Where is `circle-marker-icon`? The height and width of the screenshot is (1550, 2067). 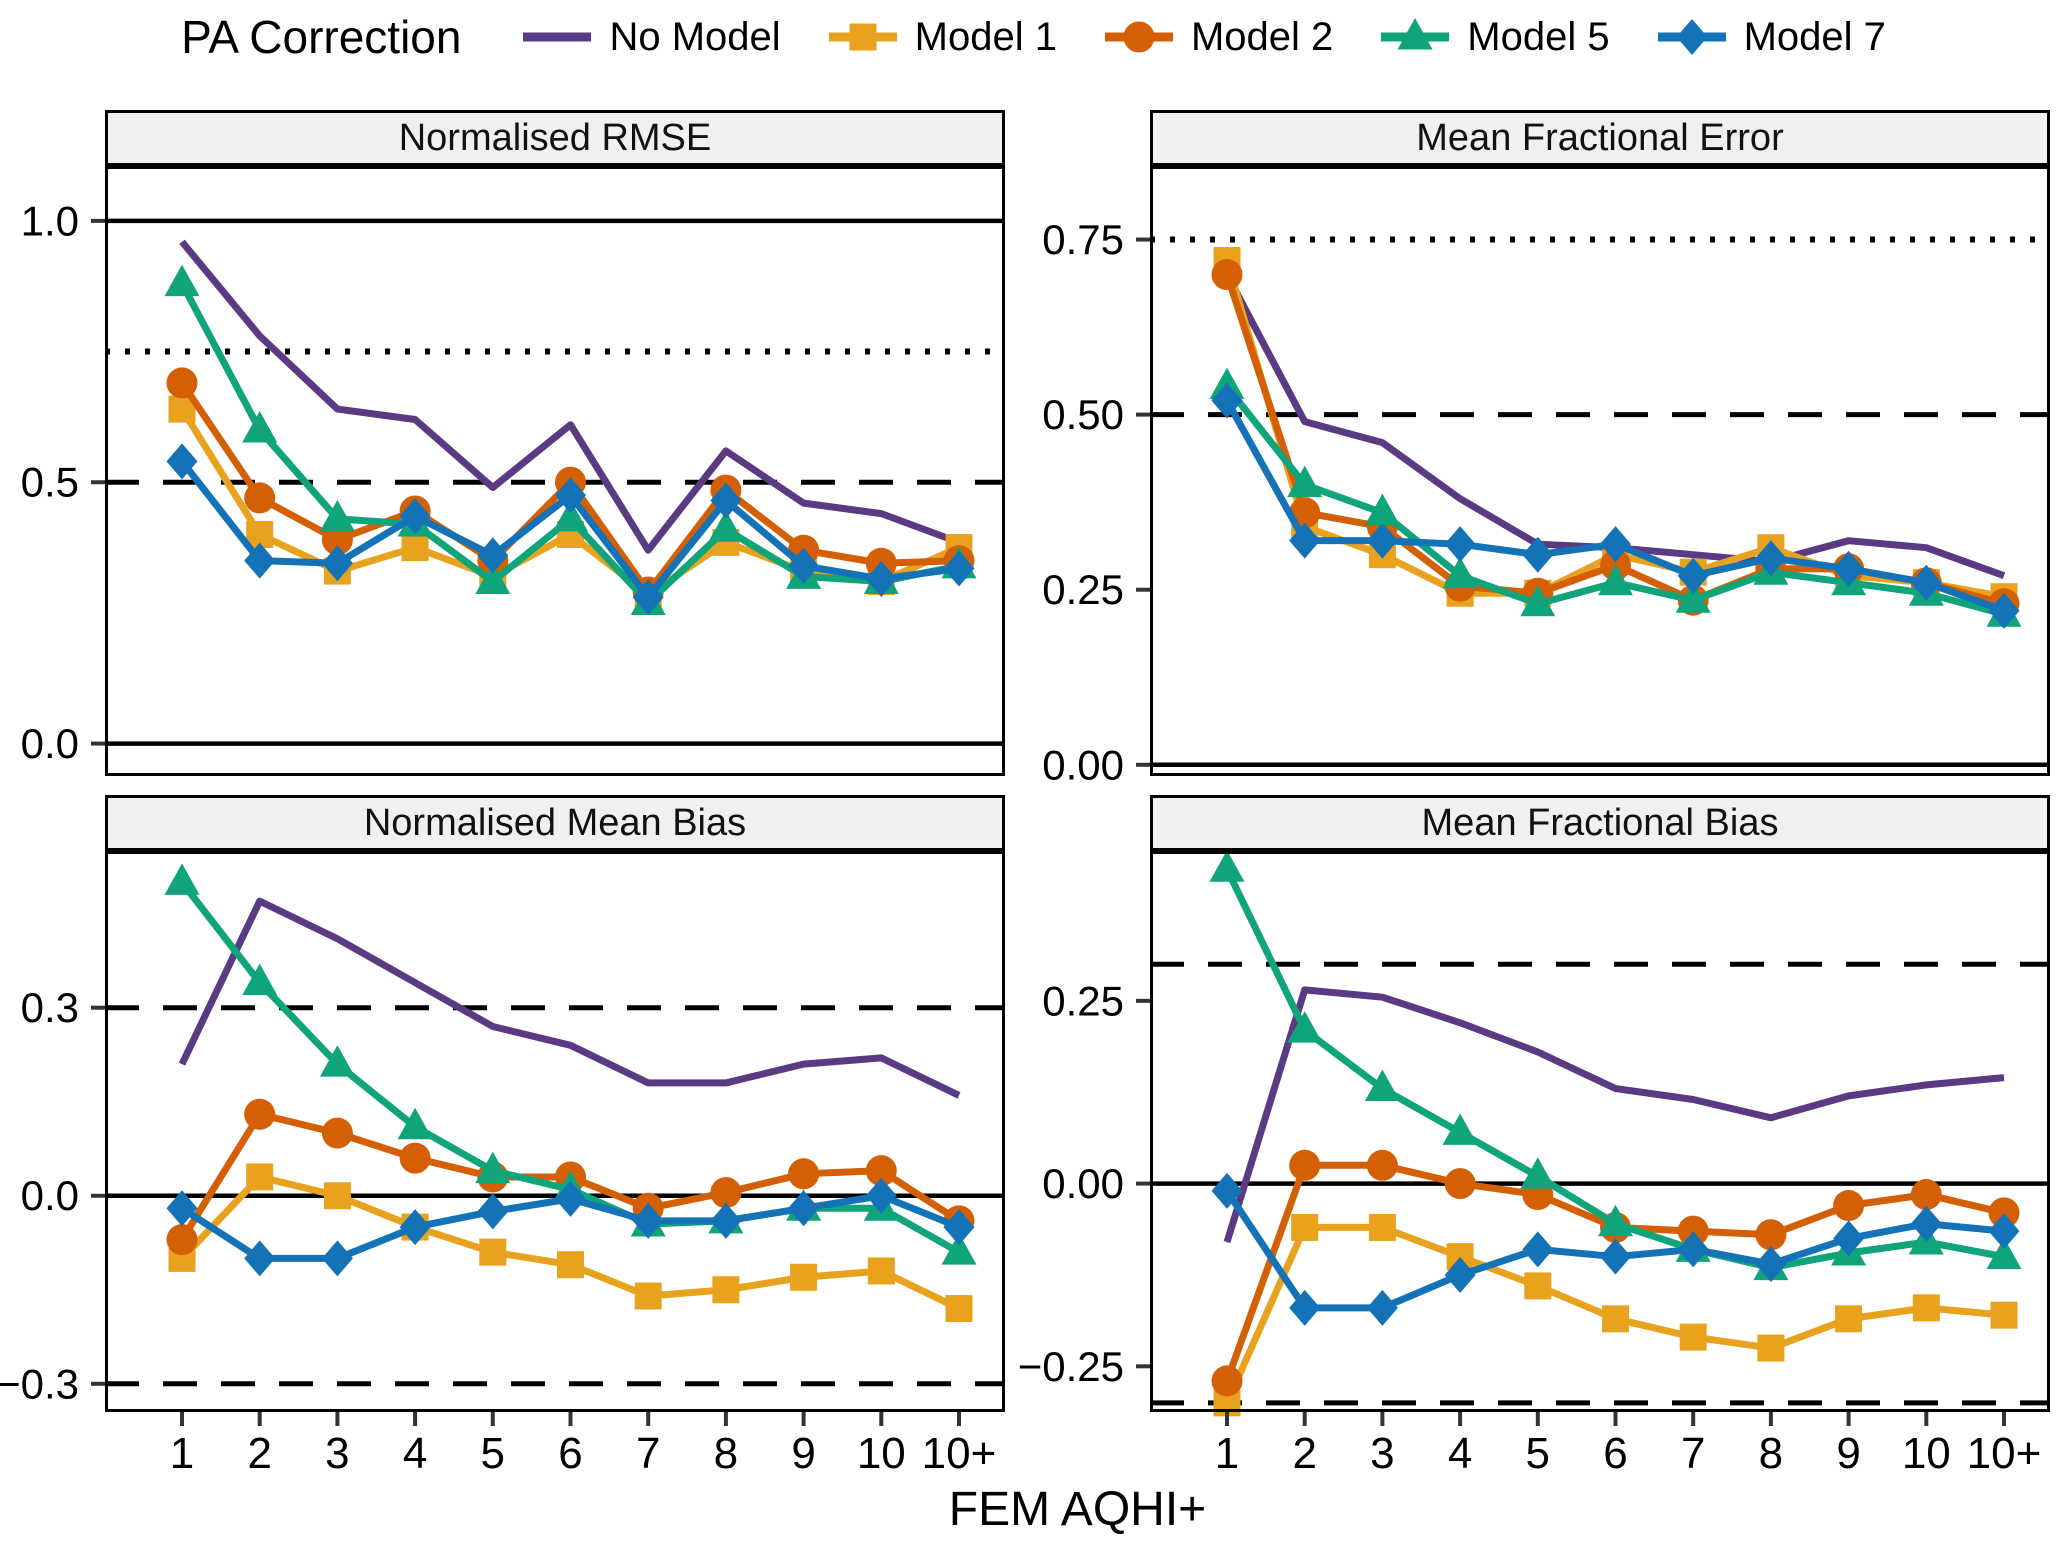 circle-marker-icon is located at coordinates (1138, 37).